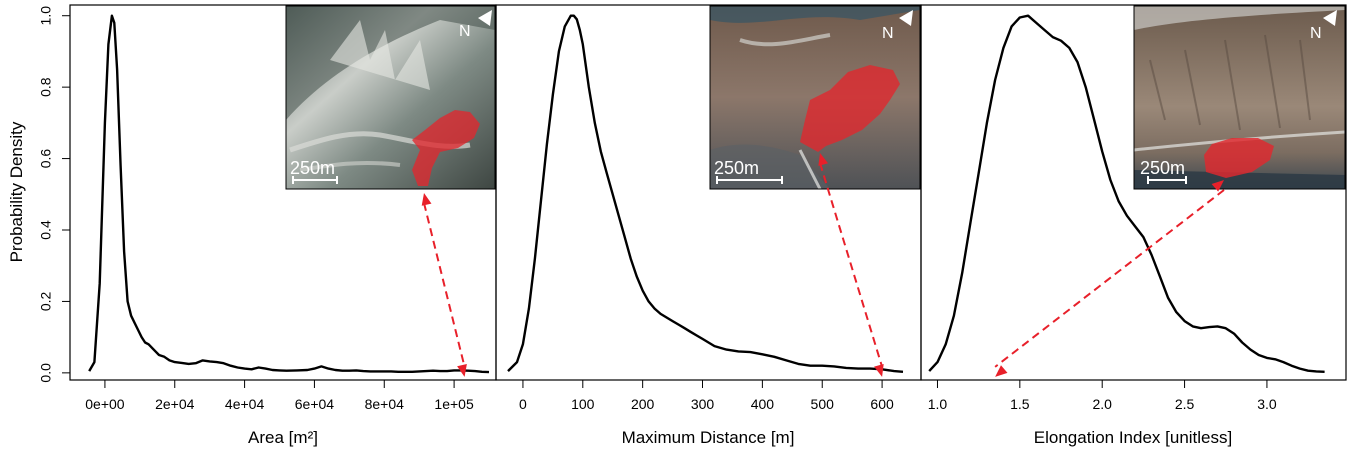  Describe the element at coordinates (46, 373) in the screenshot. I see `y-tick-label: 0.0` at that location.